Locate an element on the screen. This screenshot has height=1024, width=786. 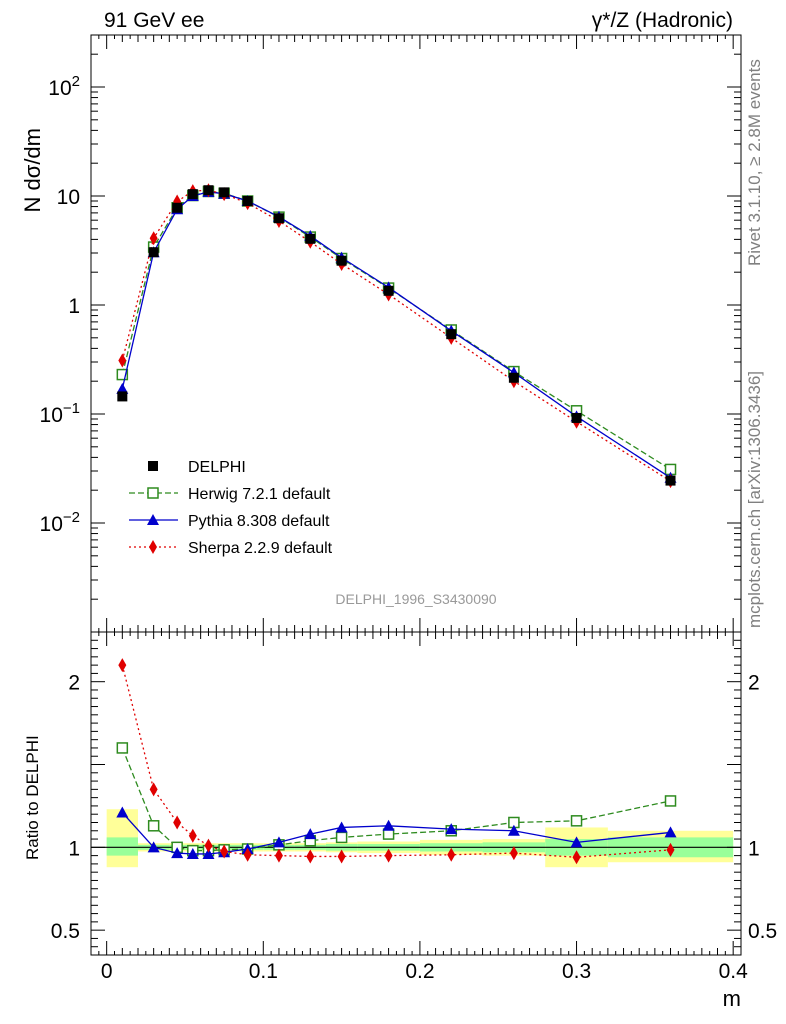
legend-label-pythia: Pythia 8.308 default is located at coordinates (259, 521).